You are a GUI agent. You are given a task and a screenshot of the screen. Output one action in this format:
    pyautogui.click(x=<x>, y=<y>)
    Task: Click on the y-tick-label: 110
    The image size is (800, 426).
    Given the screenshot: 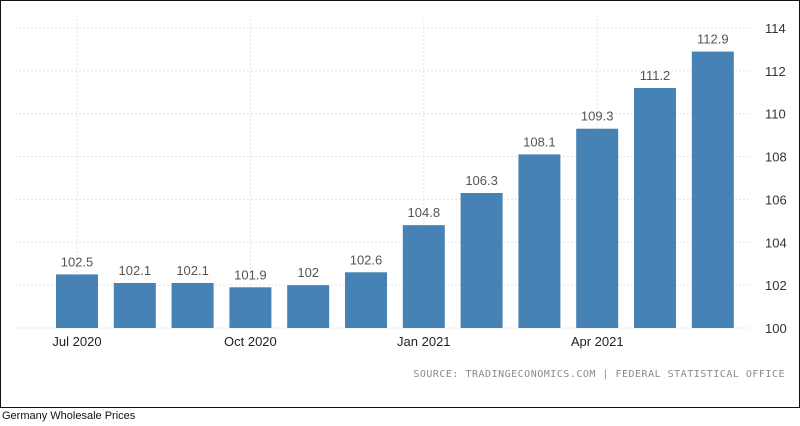 What is the action you would take?
    pyautogui.click(x=775, y=114)
    